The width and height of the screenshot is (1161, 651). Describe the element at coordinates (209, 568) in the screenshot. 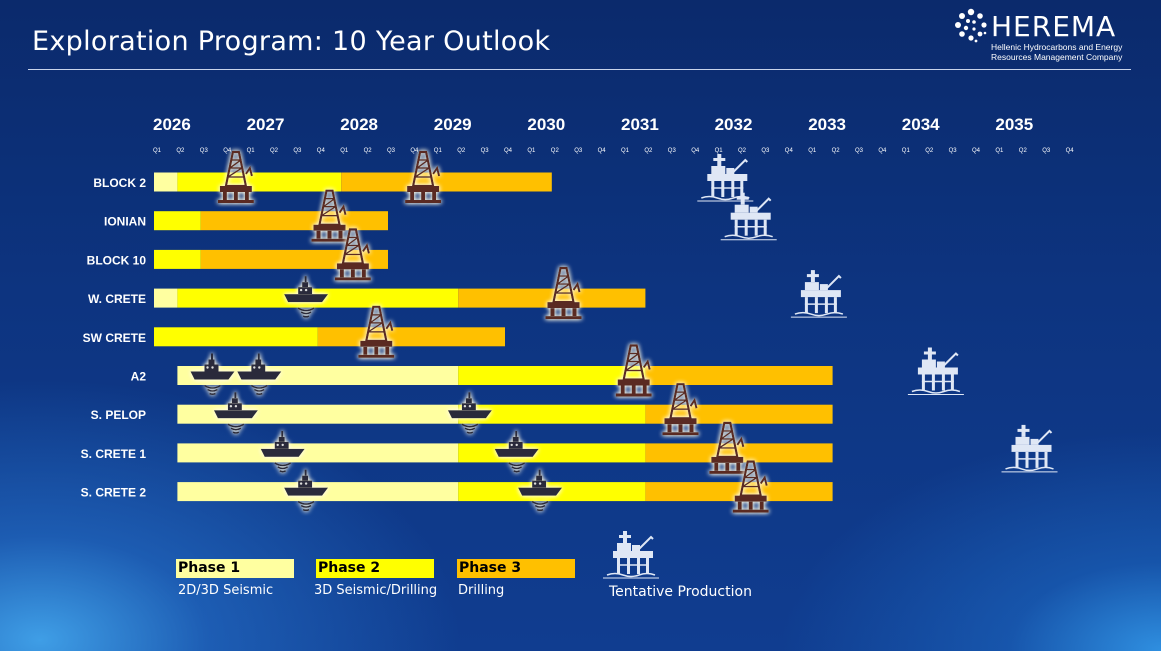

I see `legend-phase1-label: Phase 1` at that location.